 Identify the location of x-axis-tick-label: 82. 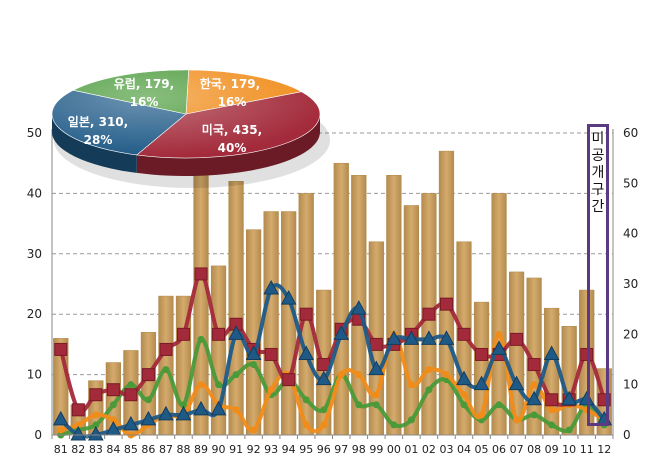
(78, 449).